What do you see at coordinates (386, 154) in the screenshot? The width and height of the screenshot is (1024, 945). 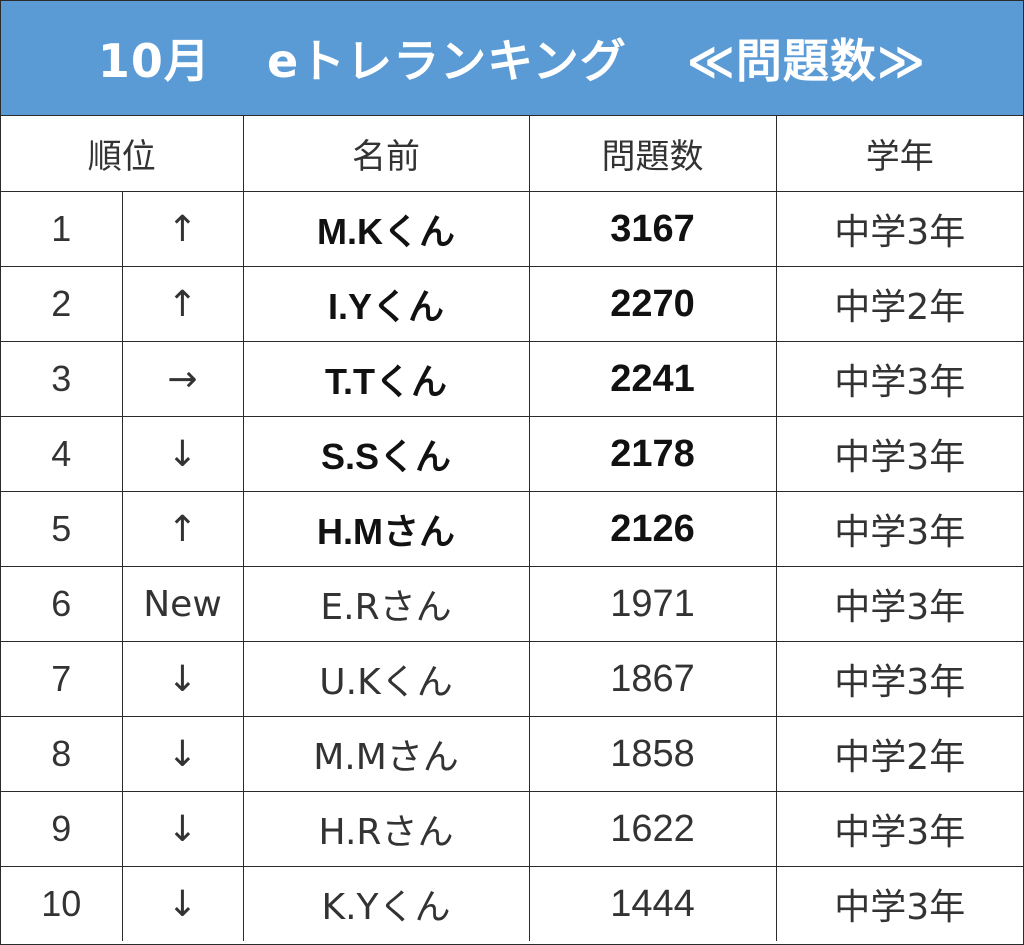 I see `header-name: 名前` at bounding box center [386, 154].